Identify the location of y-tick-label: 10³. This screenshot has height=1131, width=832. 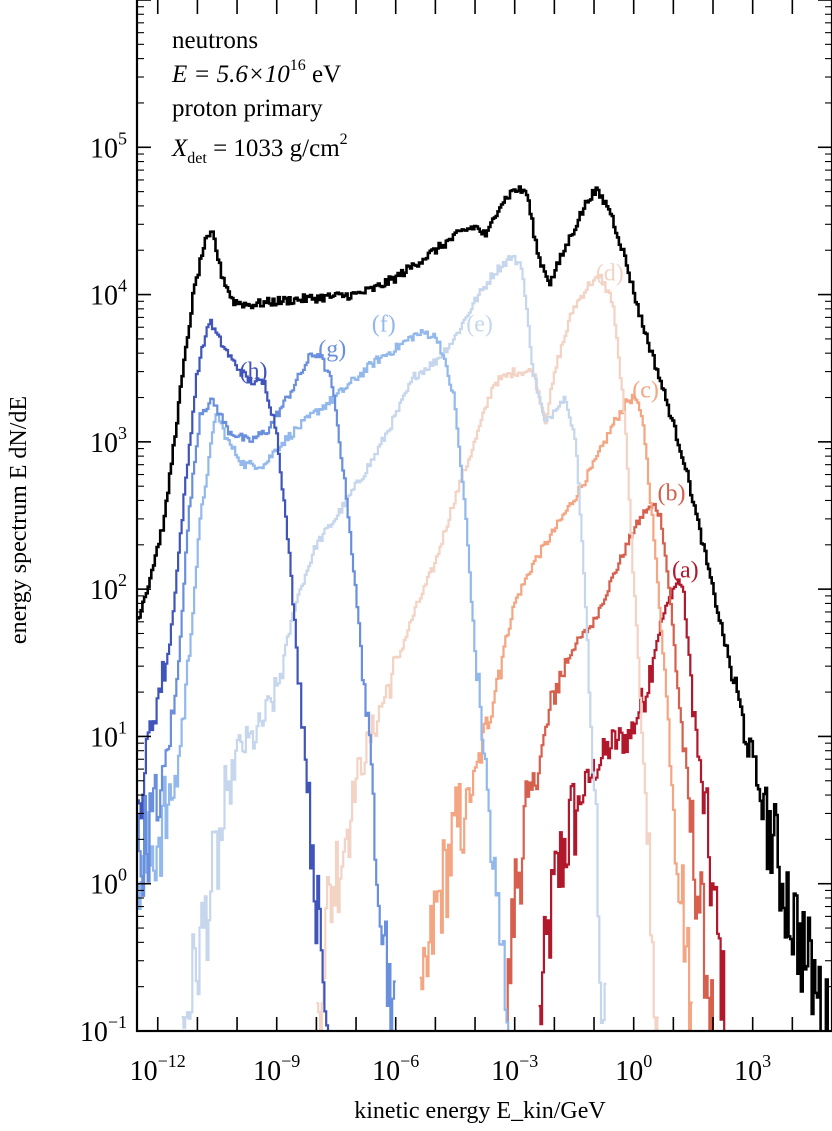
(108, 441).